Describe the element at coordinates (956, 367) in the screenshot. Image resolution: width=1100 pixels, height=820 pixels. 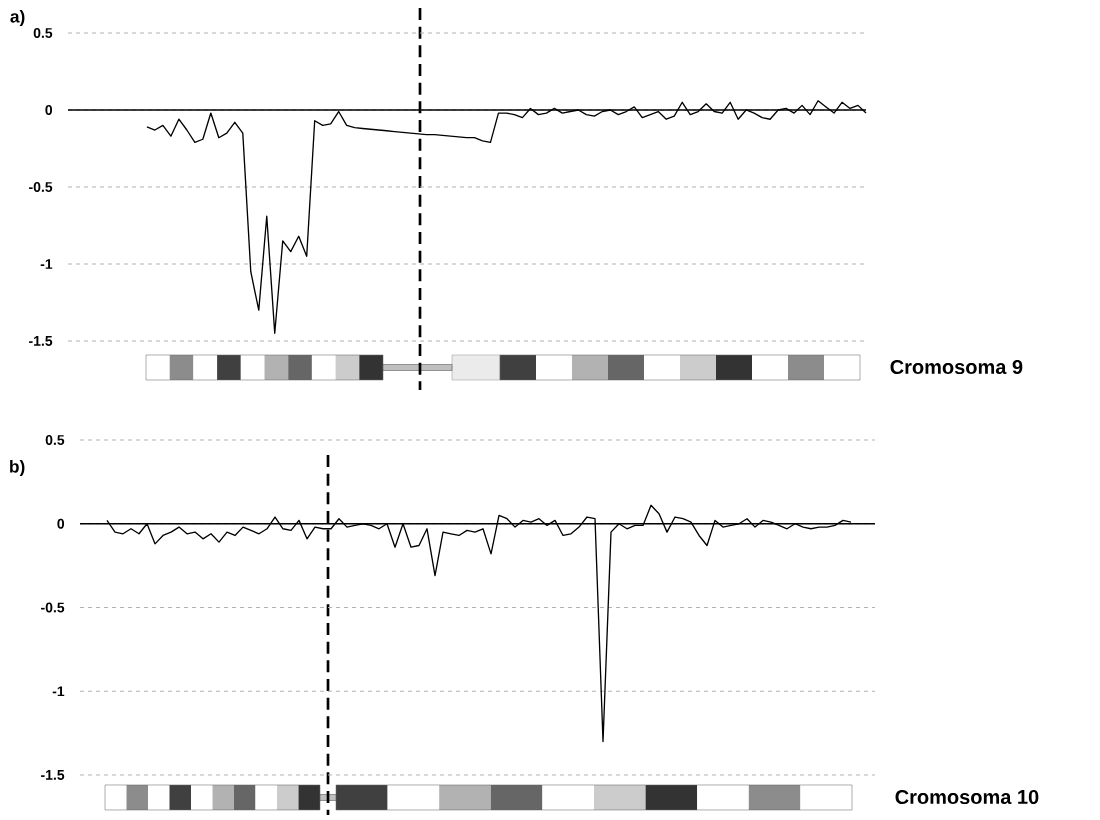
I see `x-axis-title: Cromosoma 9` at that location.